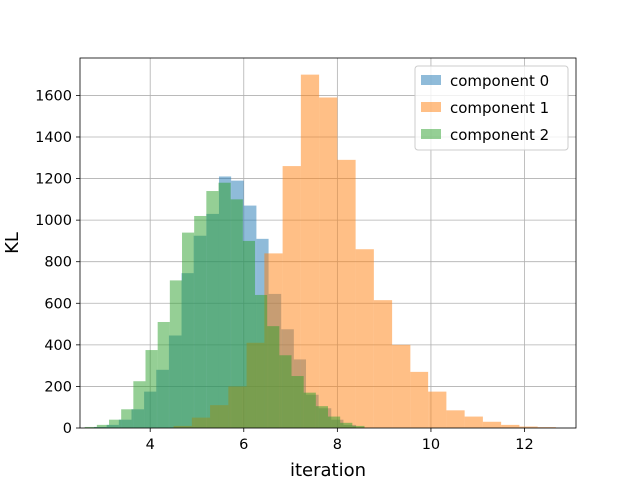 This screenshot has height=480, width=640. Describe the element at coordinates (337, 445) in the screenshot. I see `x-tick-label: 8` at that location.